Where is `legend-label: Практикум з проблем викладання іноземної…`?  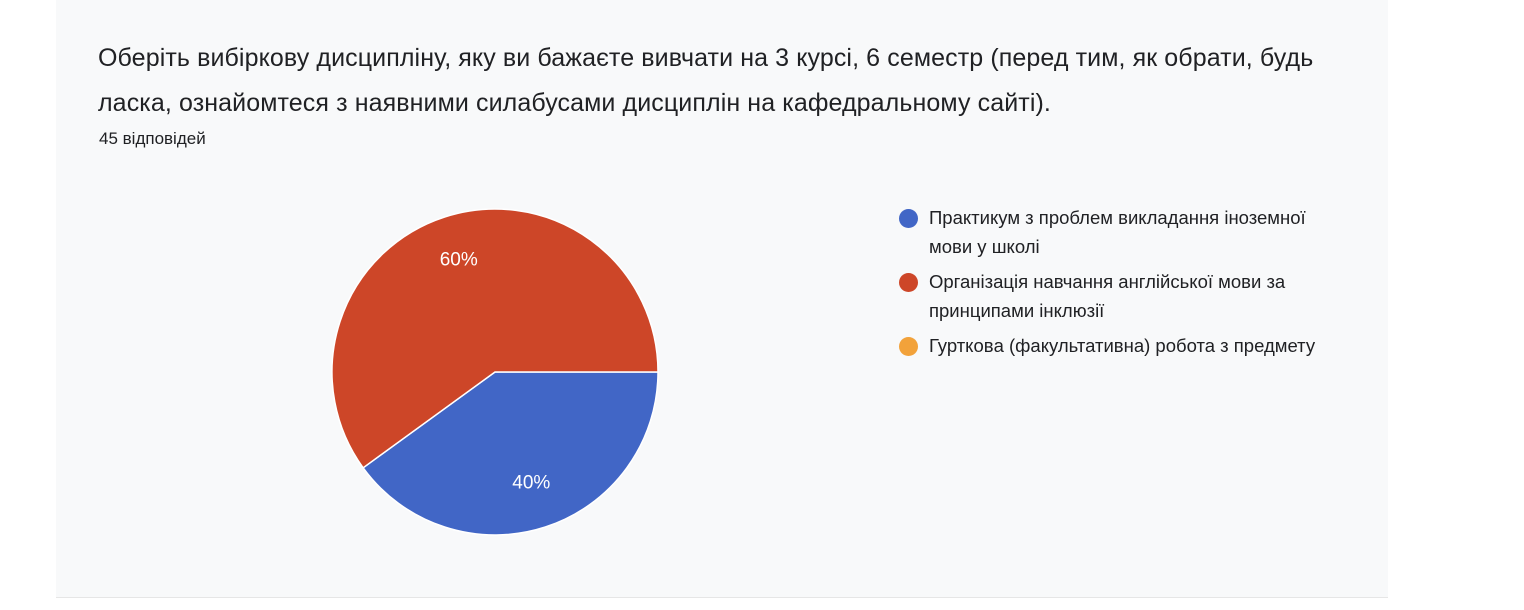 legend-label: Практикум з проблем викладання іноземної… is located at coordinates (1117, 232).